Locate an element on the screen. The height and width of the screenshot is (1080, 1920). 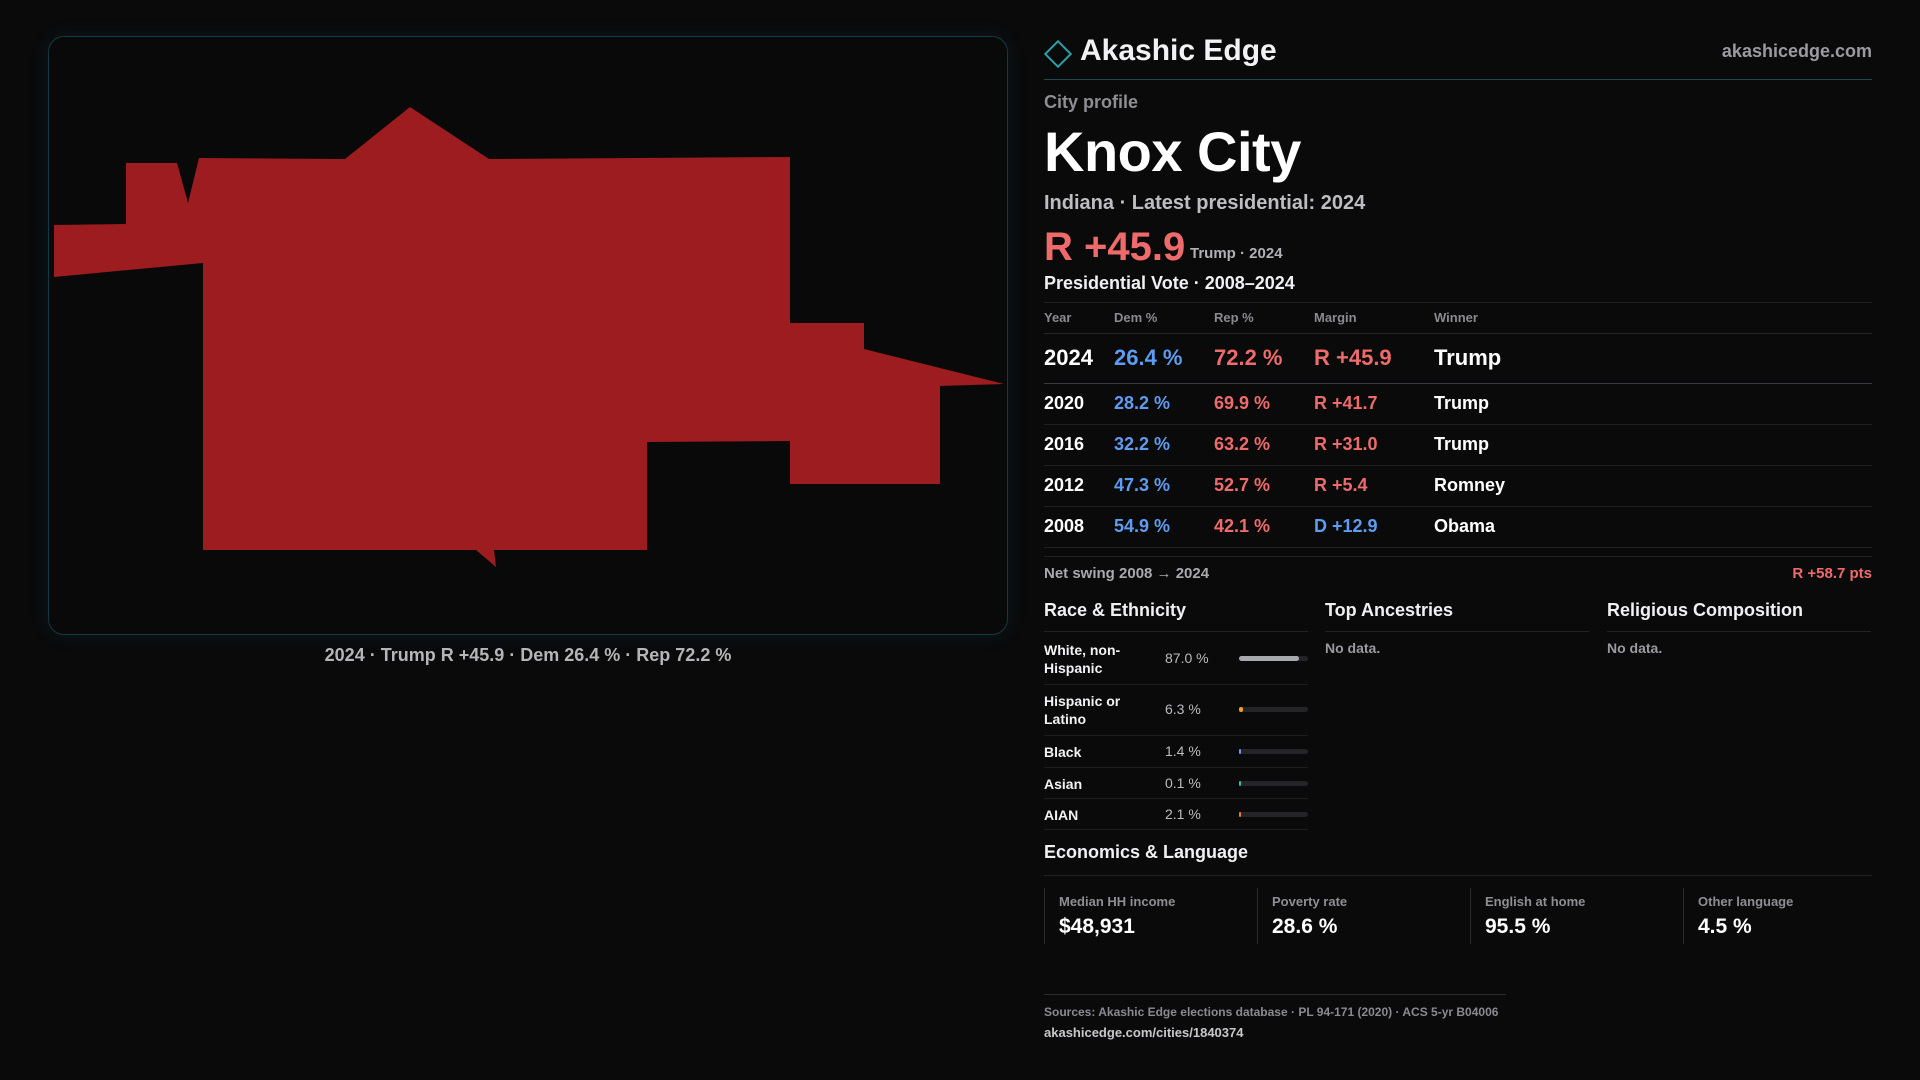
cell-margin: R +31.0 is located at coordinates (1374, 445).